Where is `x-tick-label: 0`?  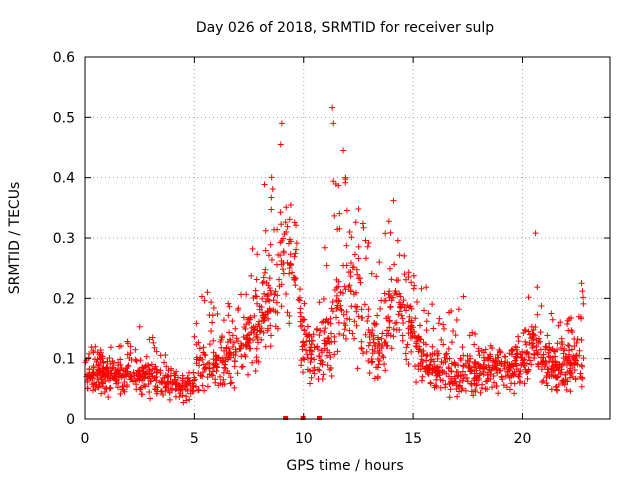
x-tick-label: 0 is located at coordinates (85, 439).